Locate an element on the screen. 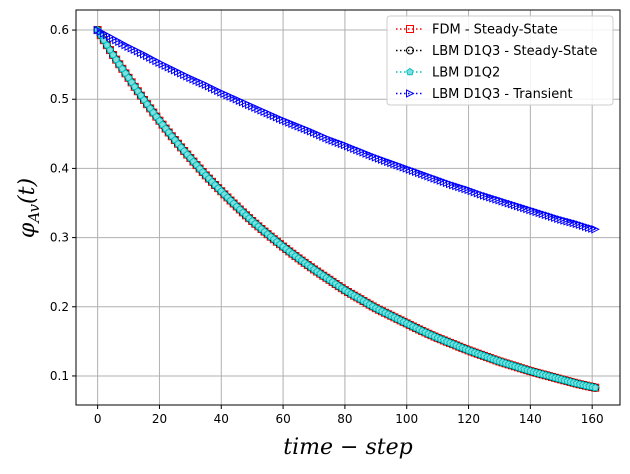  svg-text: φAv(t) is located at coordinates (29, 208).